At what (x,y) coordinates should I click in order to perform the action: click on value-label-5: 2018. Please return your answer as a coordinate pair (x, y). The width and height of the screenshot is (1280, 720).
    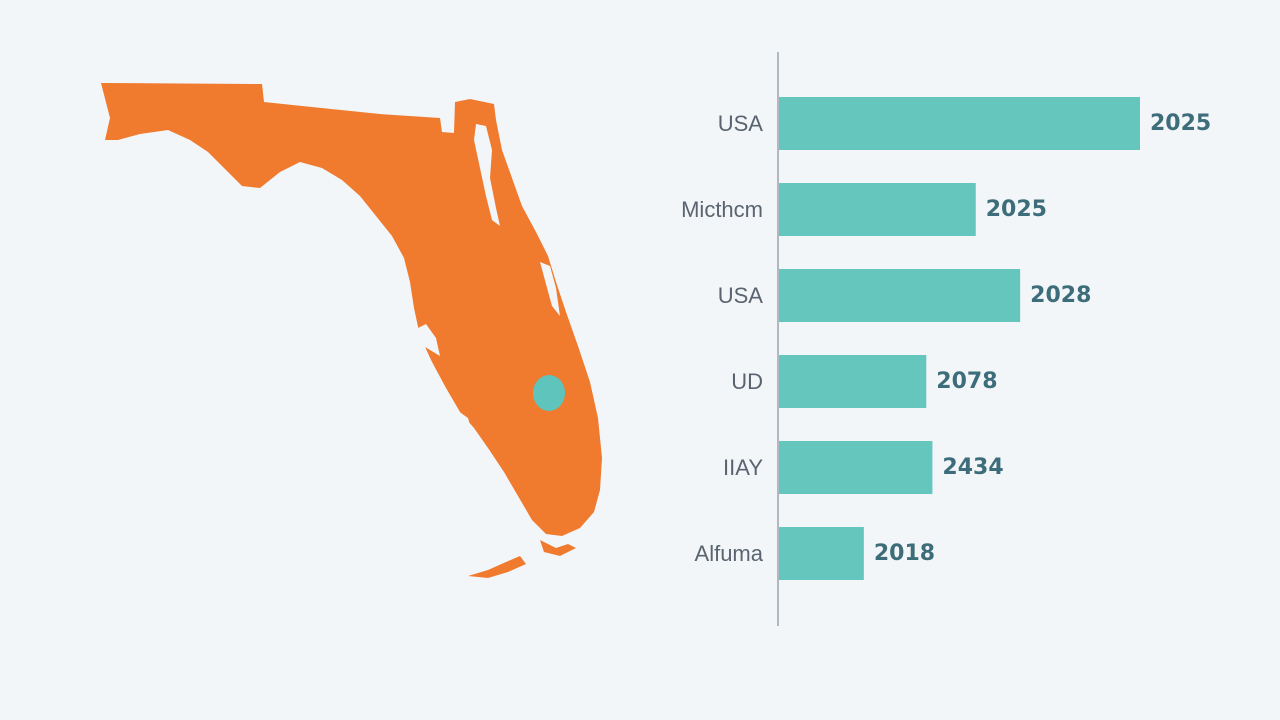
    Looking at the image, I should click on (904, 553).